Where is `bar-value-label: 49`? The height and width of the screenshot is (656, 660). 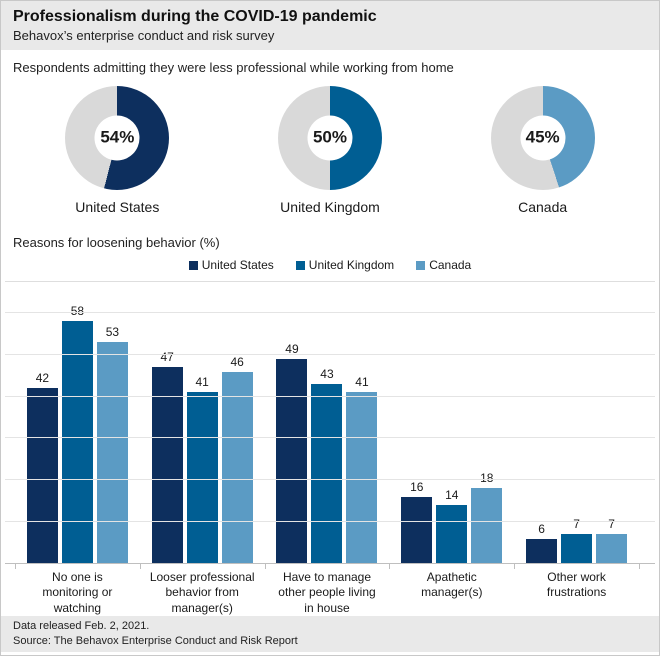
bar-value-label: 49 is located at coordinates (292, 349).